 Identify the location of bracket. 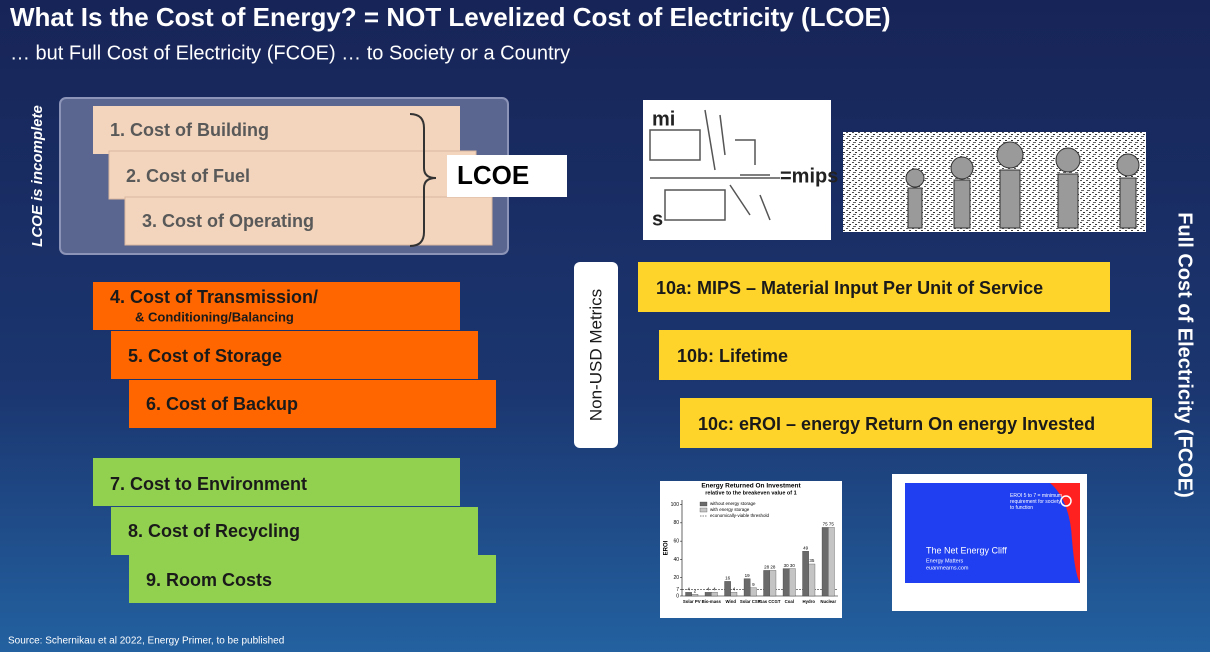
(423, 180).